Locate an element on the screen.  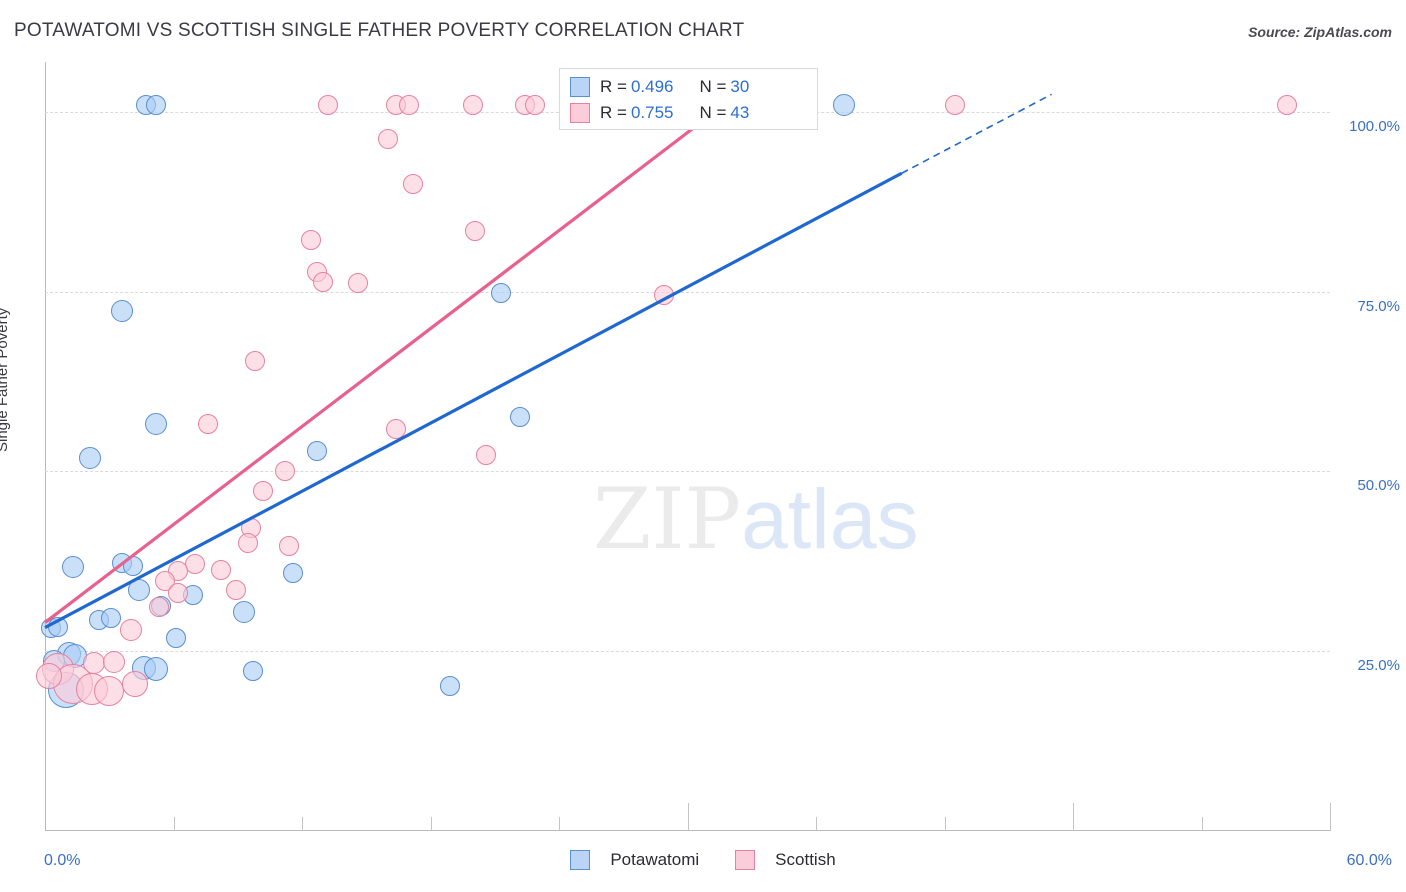
y-axis-tick-label: 100.0% is located at coordinates (1374, 127).